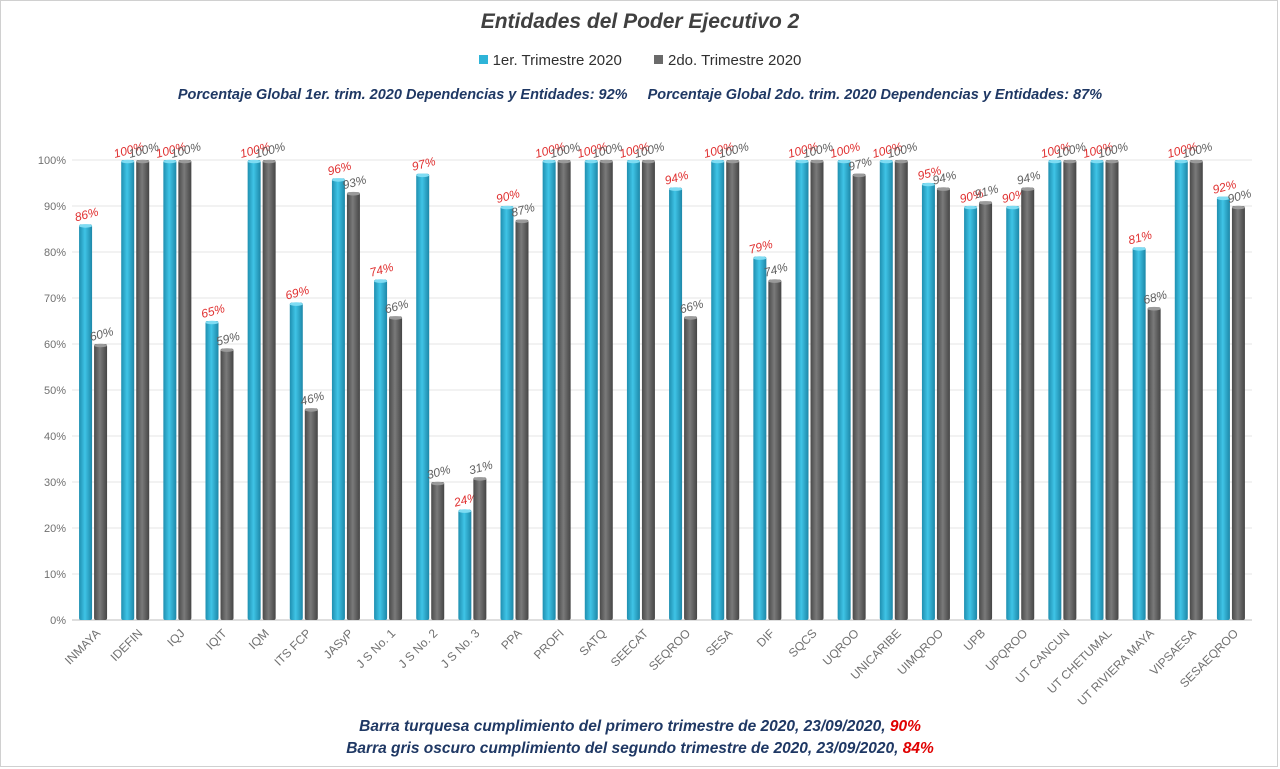  Describe the element at coordinates (929, 173) in the screenshot. I see `data-label-q1: 95%` at that location.